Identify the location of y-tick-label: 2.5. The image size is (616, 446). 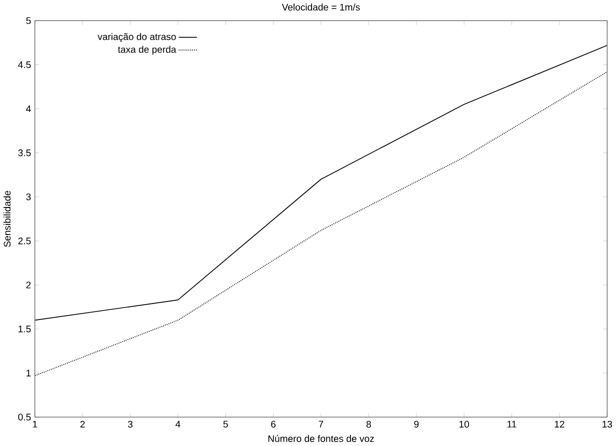
(24, 241).